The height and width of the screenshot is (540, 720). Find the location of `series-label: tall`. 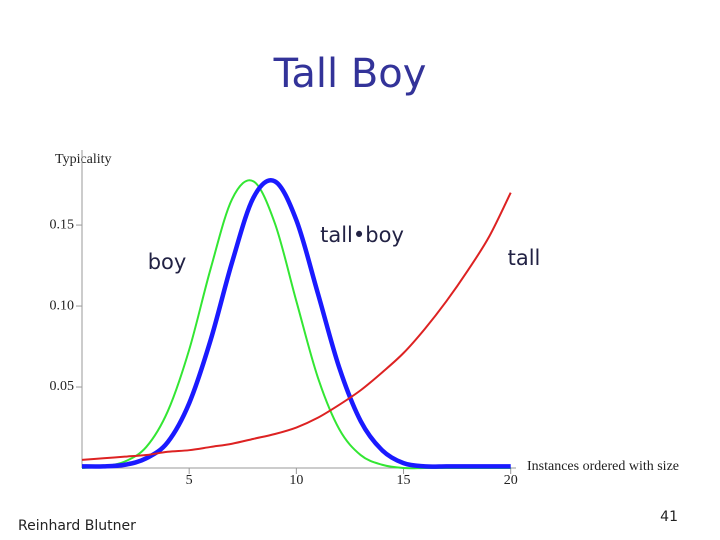

series-label: tall is located at coordinates (524, 258).